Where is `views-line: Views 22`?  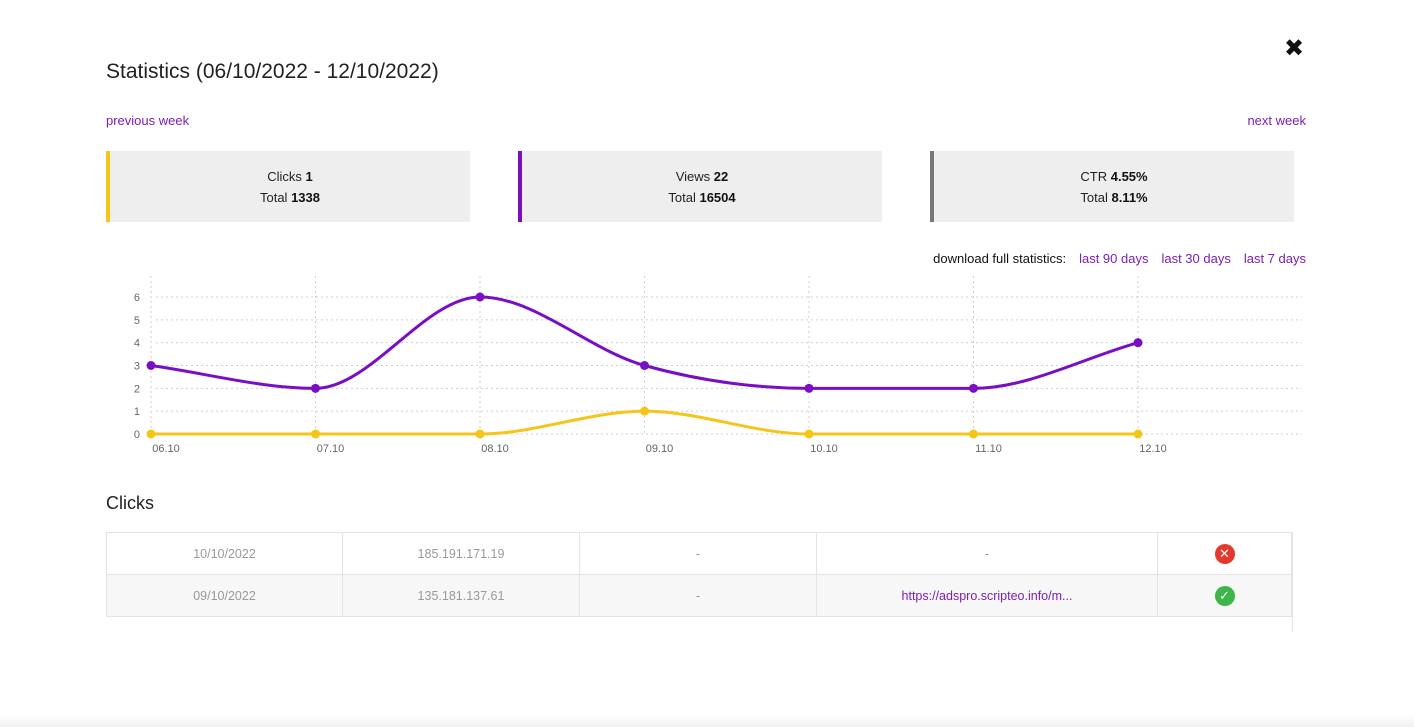
views-line: Views 22 is located at coordinates (702, 176).